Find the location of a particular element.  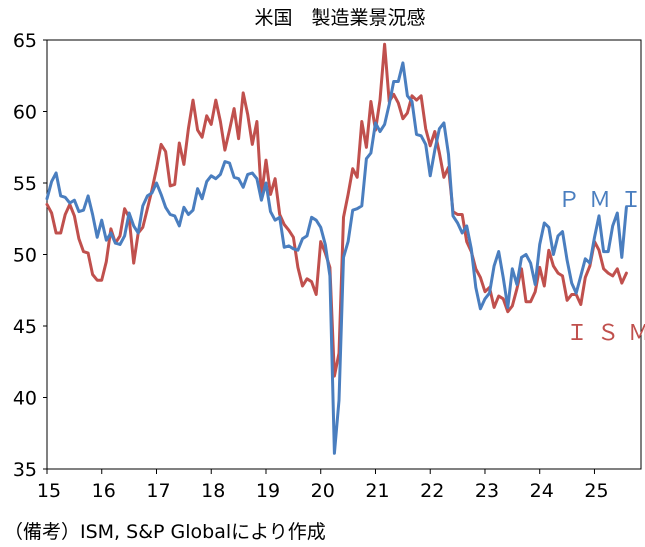

x-tick-label: 15 is located at coordinates (49, 491).